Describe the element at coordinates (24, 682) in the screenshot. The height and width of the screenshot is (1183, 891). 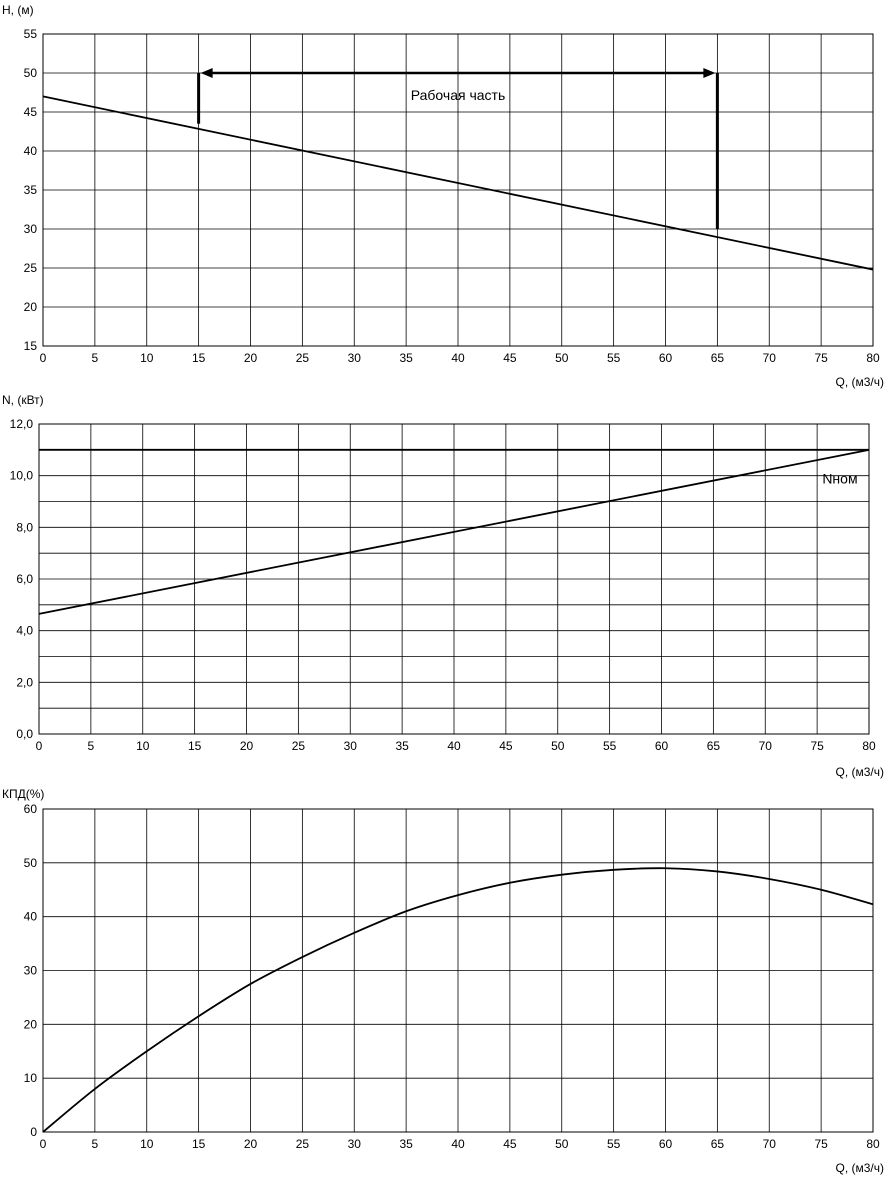
I see `y-tick-label: 2,0` at that location.